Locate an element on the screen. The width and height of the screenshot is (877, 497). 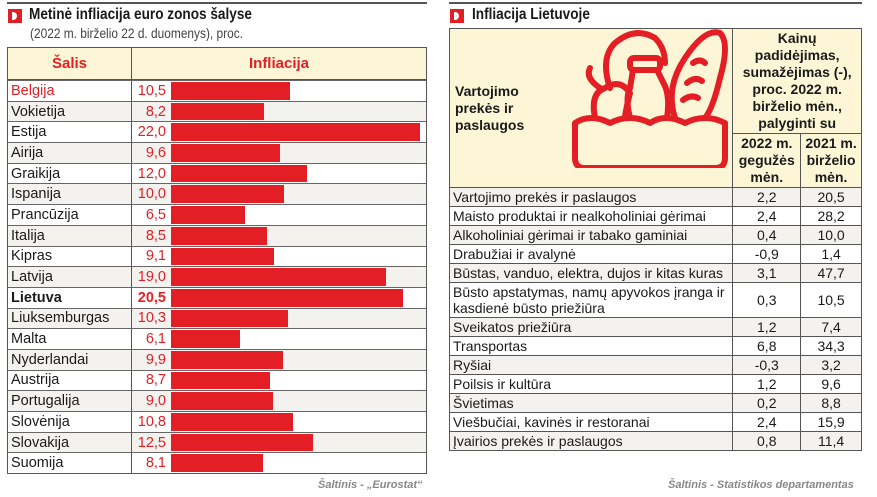
table-row: Drabužiai ir avalynė -0,9 1,4 is located at coordinates (655, 254).